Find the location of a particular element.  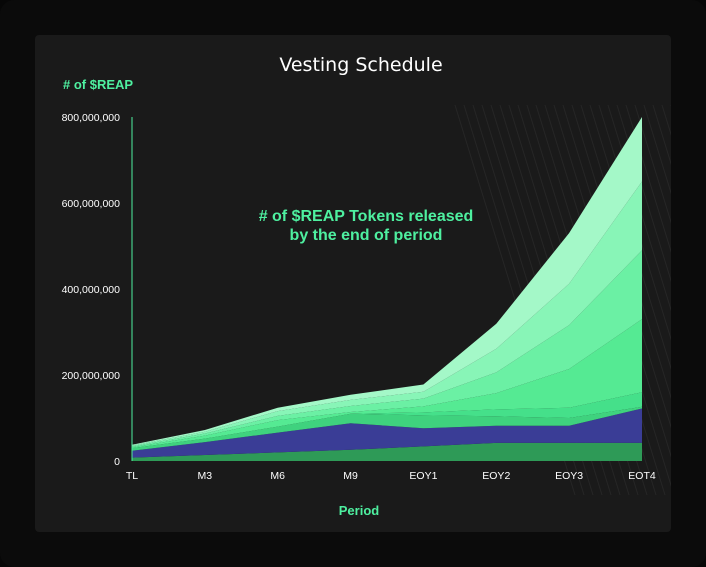

y-tick-label: 400,000,000 is located at coordinates (91, 290).